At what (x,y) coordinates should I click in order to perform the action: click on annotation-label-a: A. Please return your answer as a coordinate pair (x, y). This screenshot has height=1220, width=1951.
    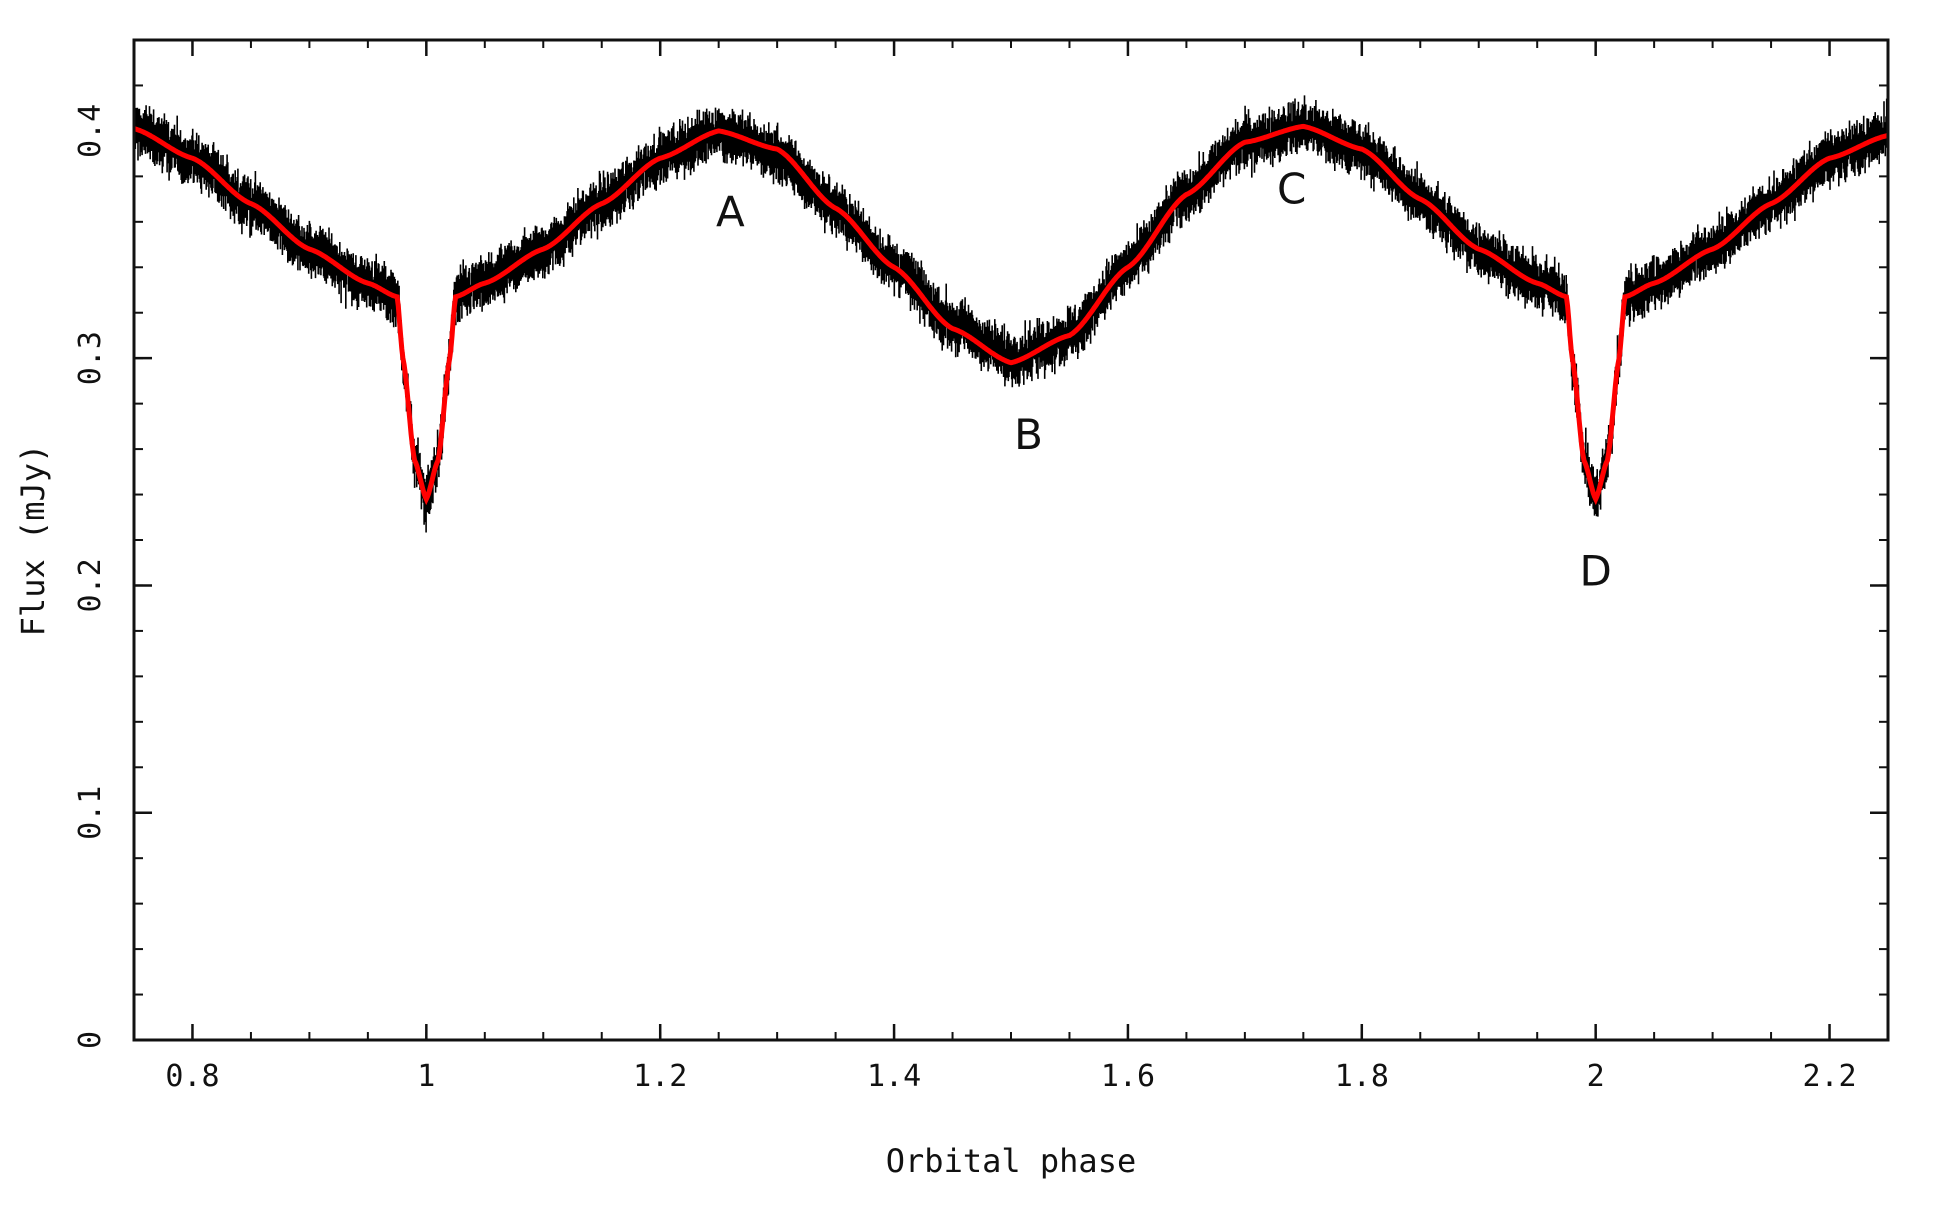
    Looking at the image, I should click on (730, 211).